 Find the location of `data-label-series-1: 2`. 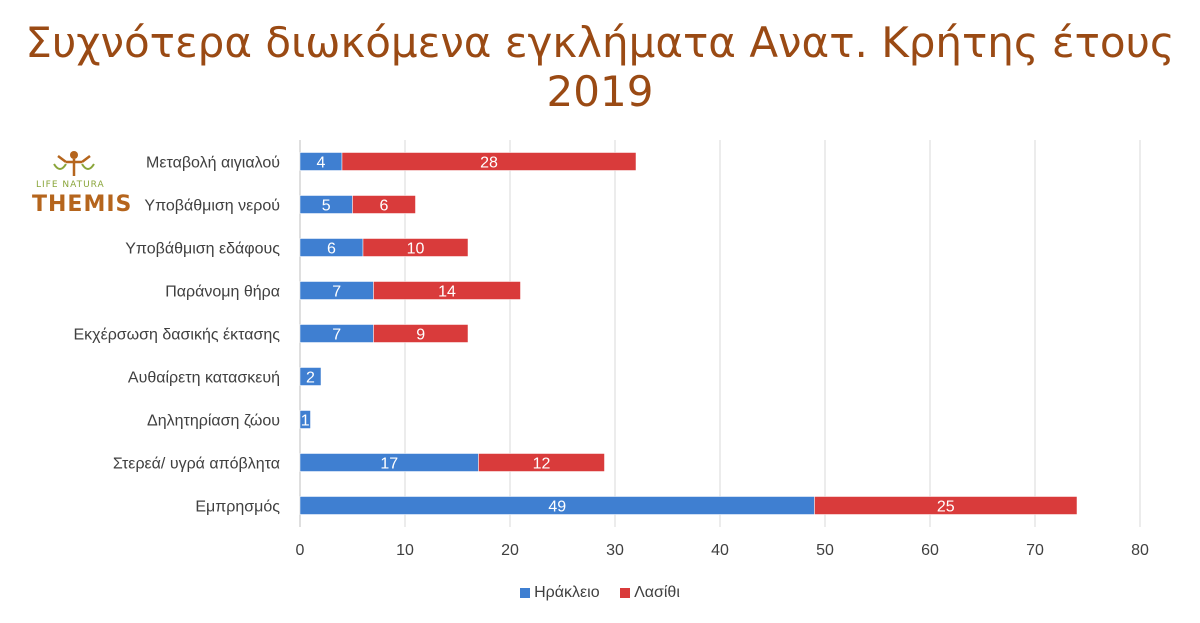

data-label-series-1: 2 is located at coordinates (310, 378).